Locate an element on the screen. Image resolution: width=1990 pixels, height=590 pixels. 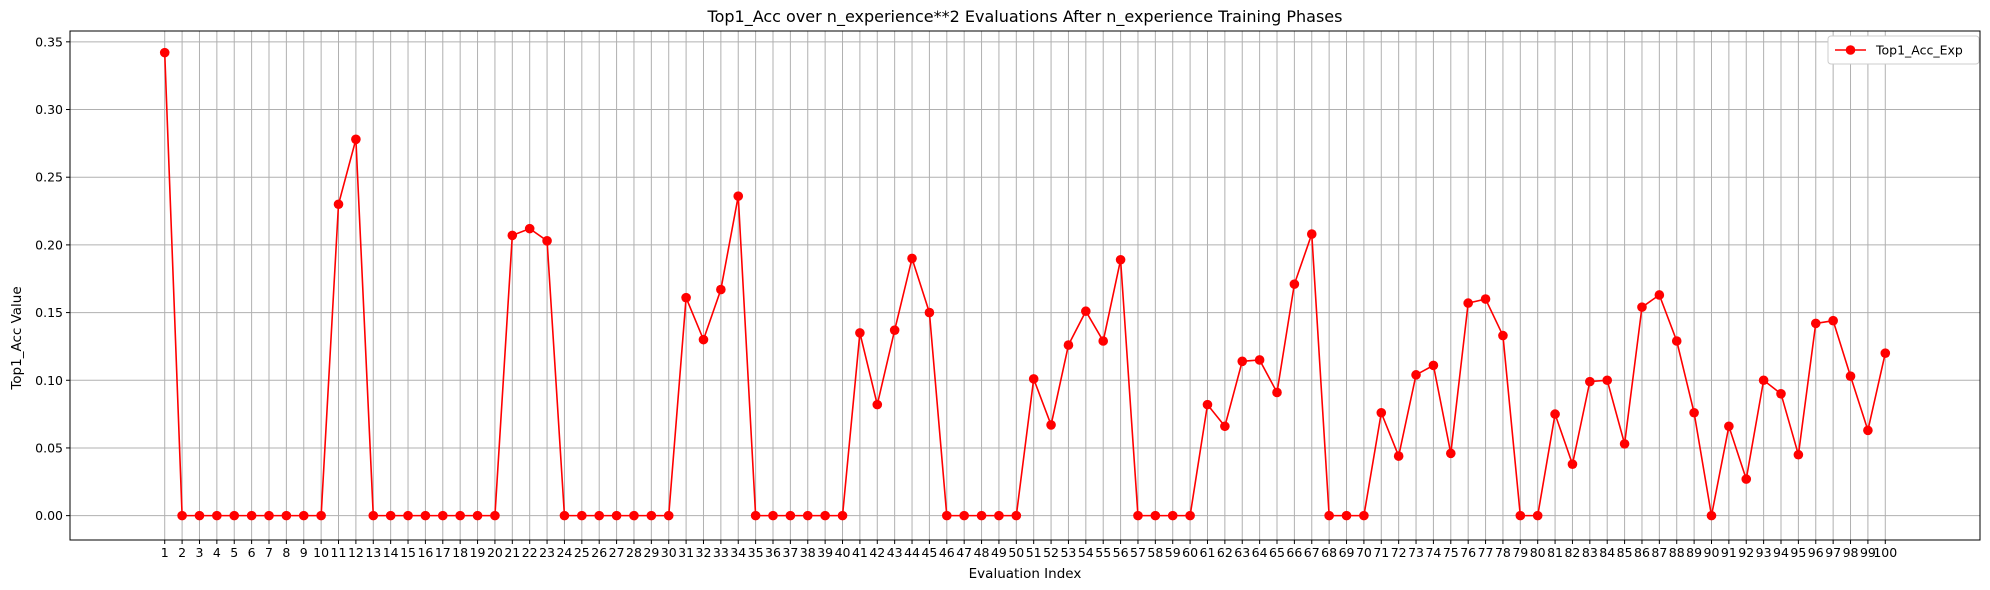
x-tick-label: 79 is located at coordinates (1520, 552).